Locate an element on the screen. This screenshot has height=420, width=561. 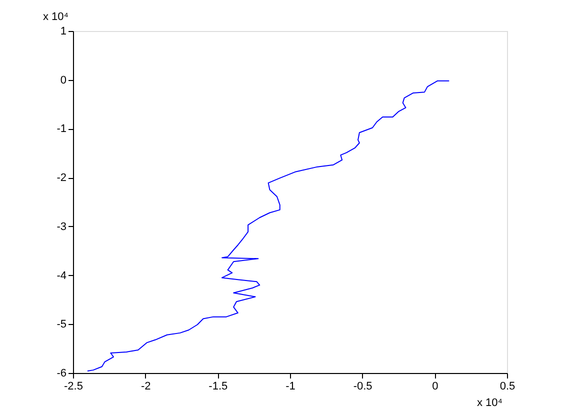
x-tick-label: 0 is located at coordinates (435, 386).